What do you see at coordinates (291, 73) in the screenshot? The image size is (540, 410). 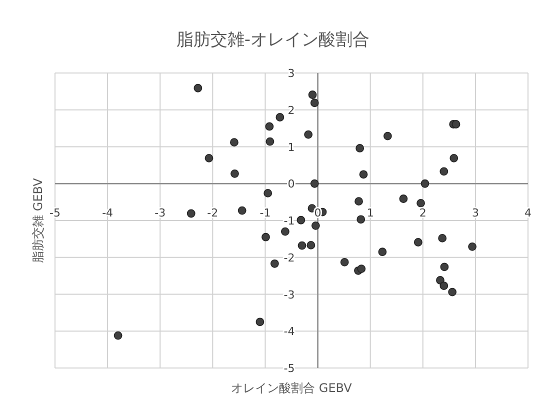 I see `y-tick-label: 3` at bounding box center [291, 73].